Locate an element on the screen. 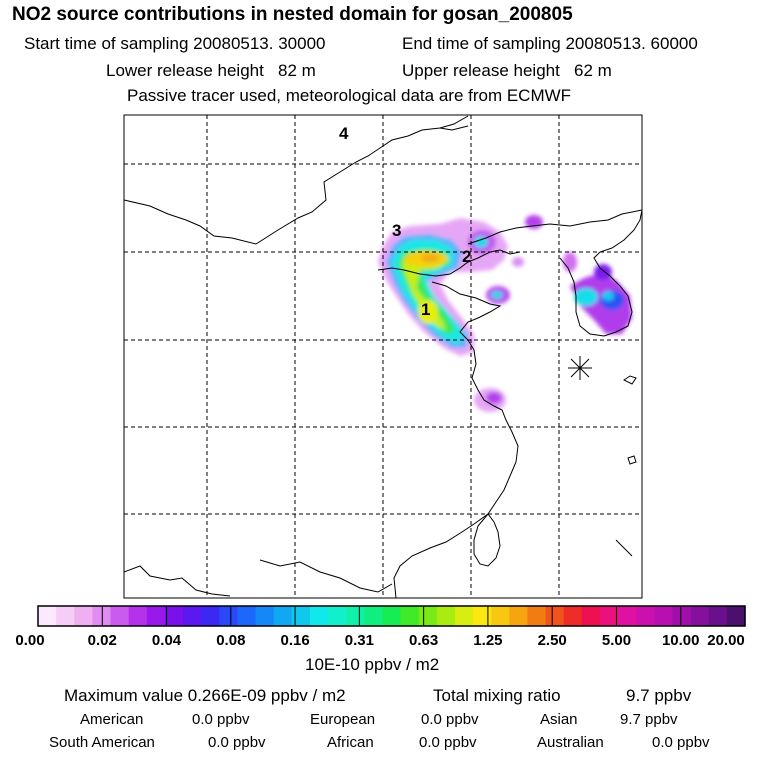 Image resolution: width=768 pixels, height=768 pixels. colorbar-tick-label: 0.08 is located at coordinates (231, 640).